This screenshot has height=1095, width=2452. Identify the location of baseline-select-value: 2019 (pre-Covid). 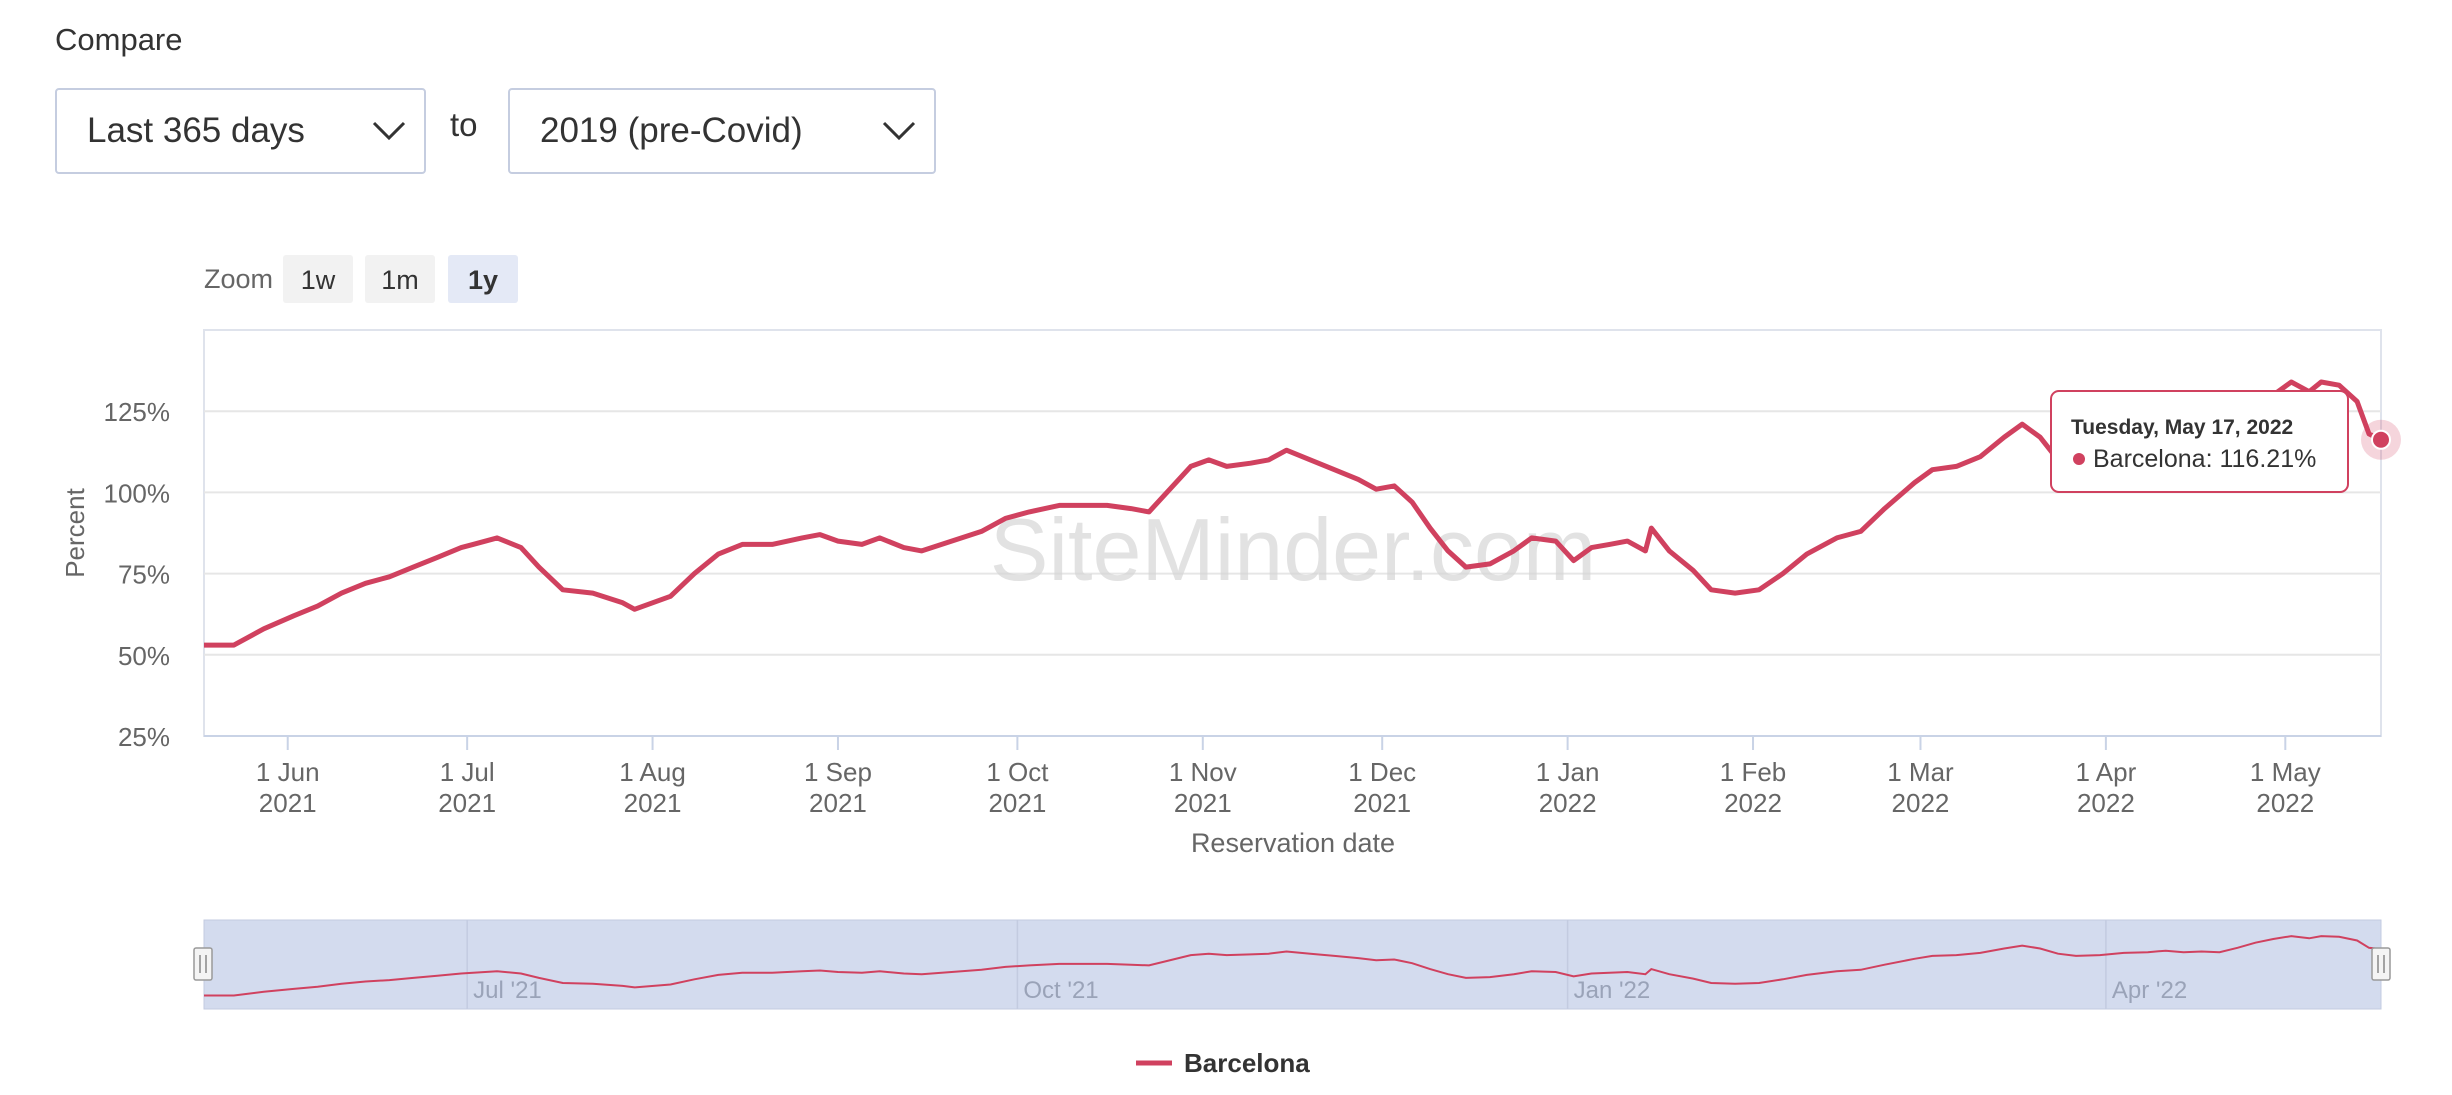
(671, 130).